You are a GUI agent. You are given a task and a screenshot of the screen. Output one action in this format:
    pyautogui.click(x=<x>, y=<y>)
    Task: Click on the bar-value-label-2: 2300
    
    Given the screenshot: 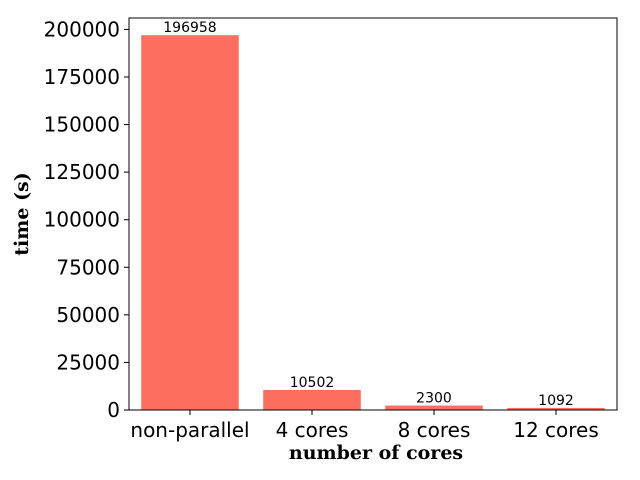 What is the action you would take?
    pyautogui.click(x=434, y=399)
    